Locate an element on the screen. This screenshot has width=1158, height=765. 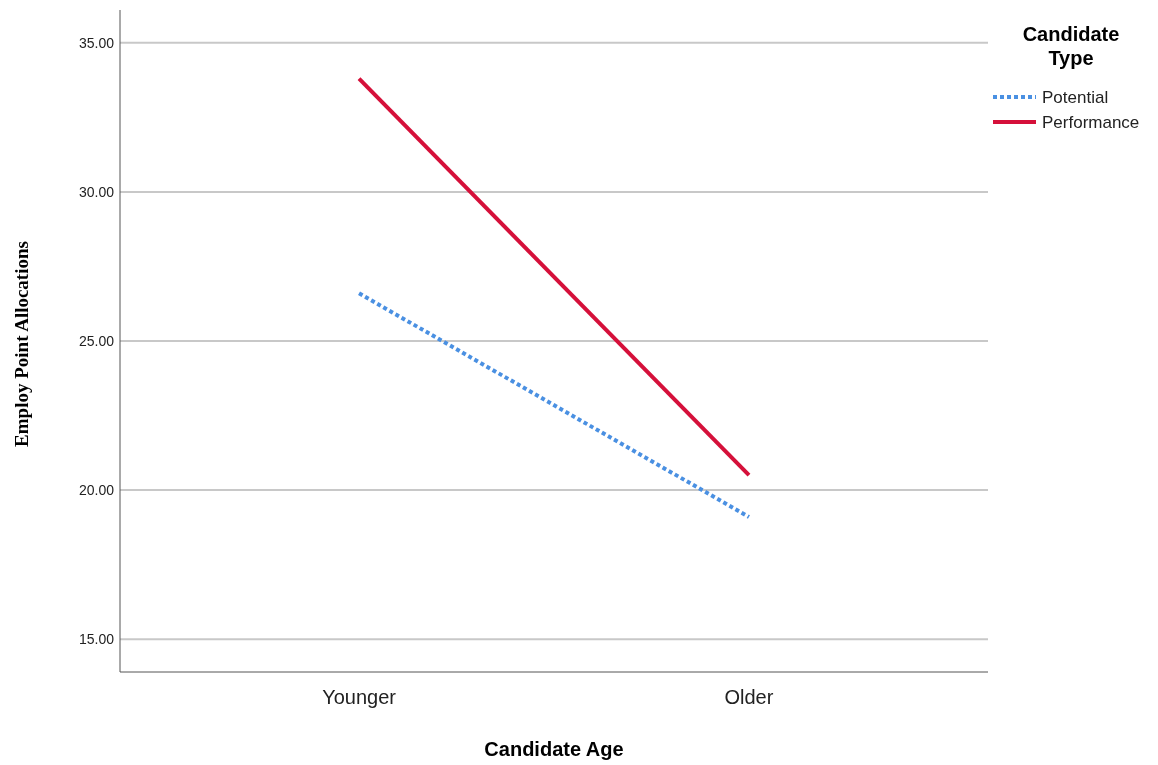
legend-label: Potential is located at coordinates (1075, 97).